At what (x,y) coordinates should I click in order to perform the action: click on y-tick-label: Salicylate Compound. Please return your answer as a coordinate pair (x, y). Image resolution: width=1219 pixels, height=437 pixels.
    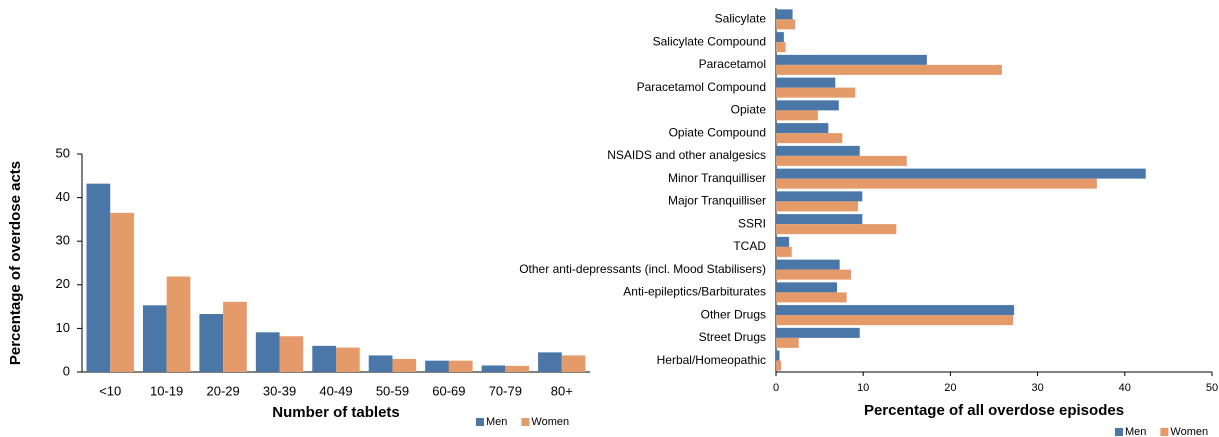
    Looking at the image, I should click on (709, 41).